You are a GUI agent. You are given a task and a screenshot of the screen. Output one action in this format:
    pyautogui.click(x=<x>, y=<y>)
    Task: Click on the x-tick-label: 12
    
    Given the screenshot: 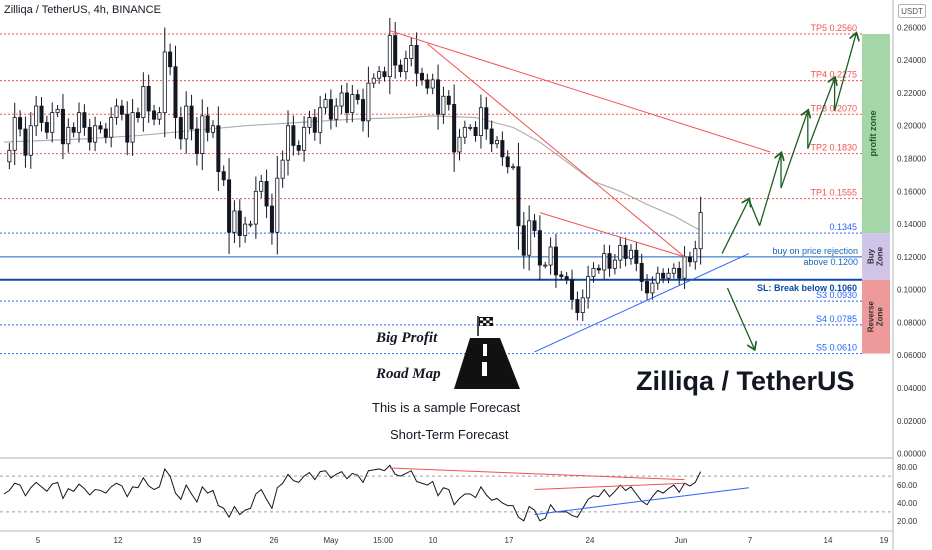 What is the action you would take?
    pyautogui.click(x=118, y=540)
    